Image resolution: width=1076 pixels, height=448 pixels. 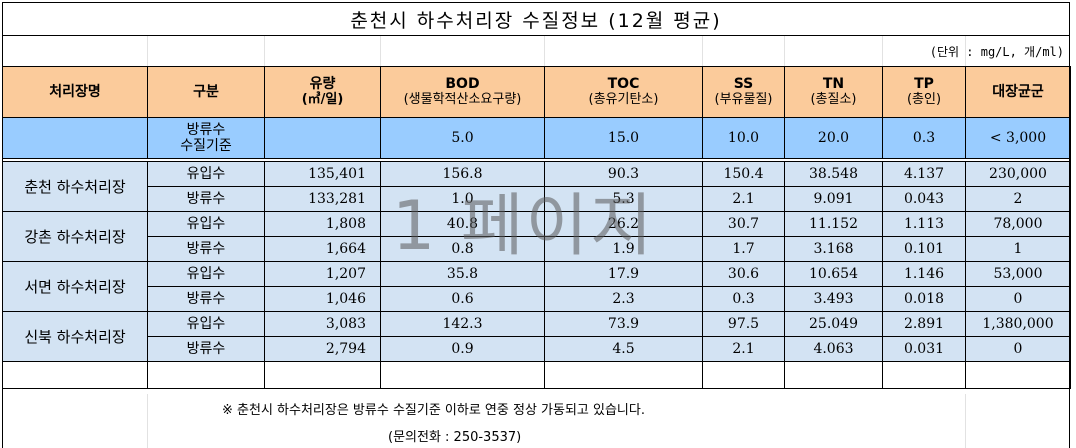 I want to click on standard-row: 방류수 수질기준 5.0 15.0 10.0 20.0 0.3 < 3,000, so click(x=536, y=138).